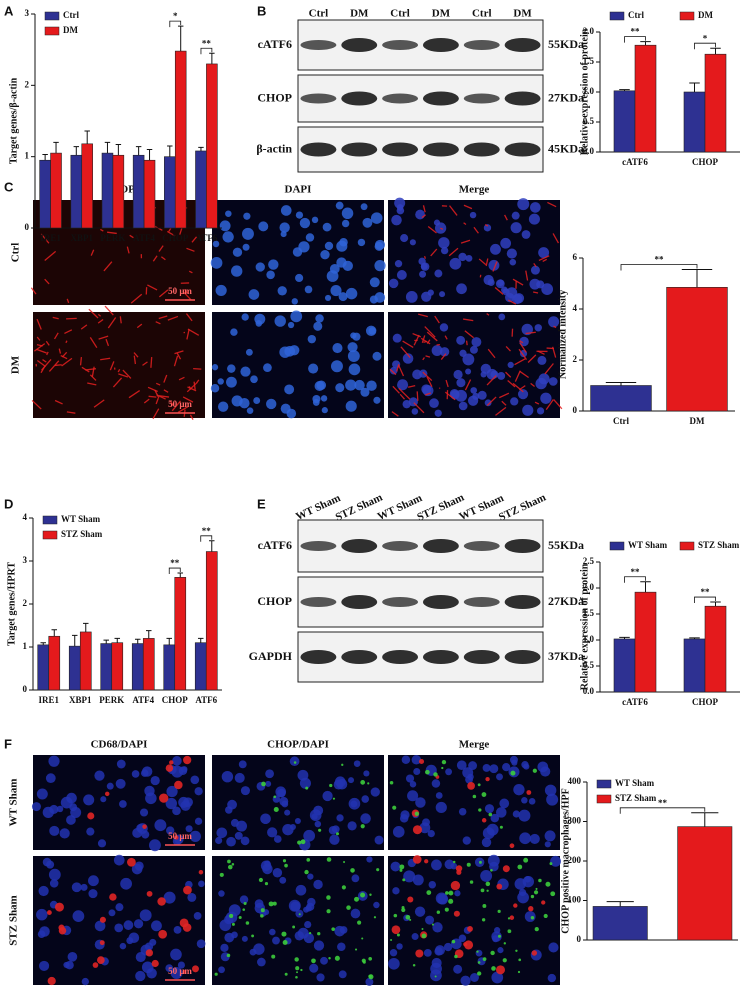 The height and width of the screenshot is (997, 745). I want to click on micrograph-row-label: WT Sham, so click(14, 803).